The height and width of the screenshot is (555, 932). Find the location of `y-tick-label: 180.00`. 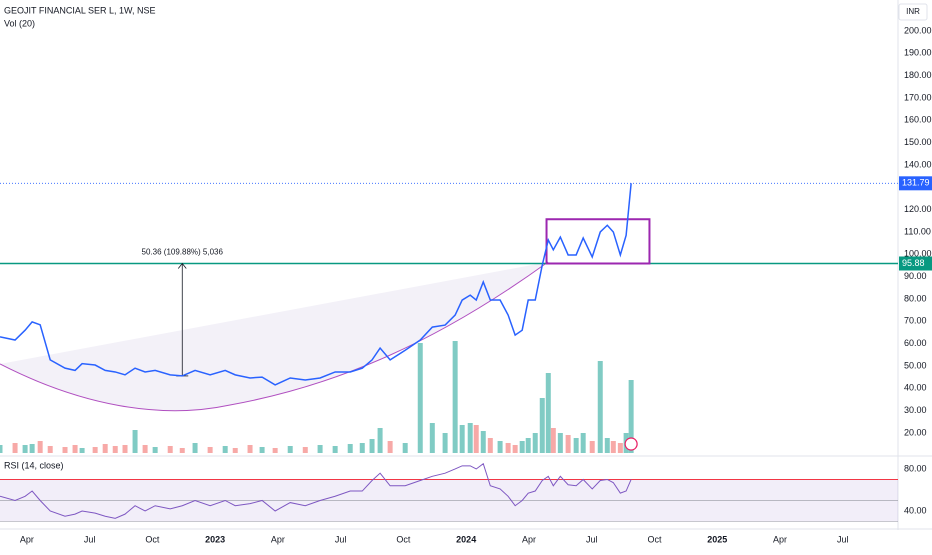

y-tick-label: 180.00 is located at coordinates (918, 75).